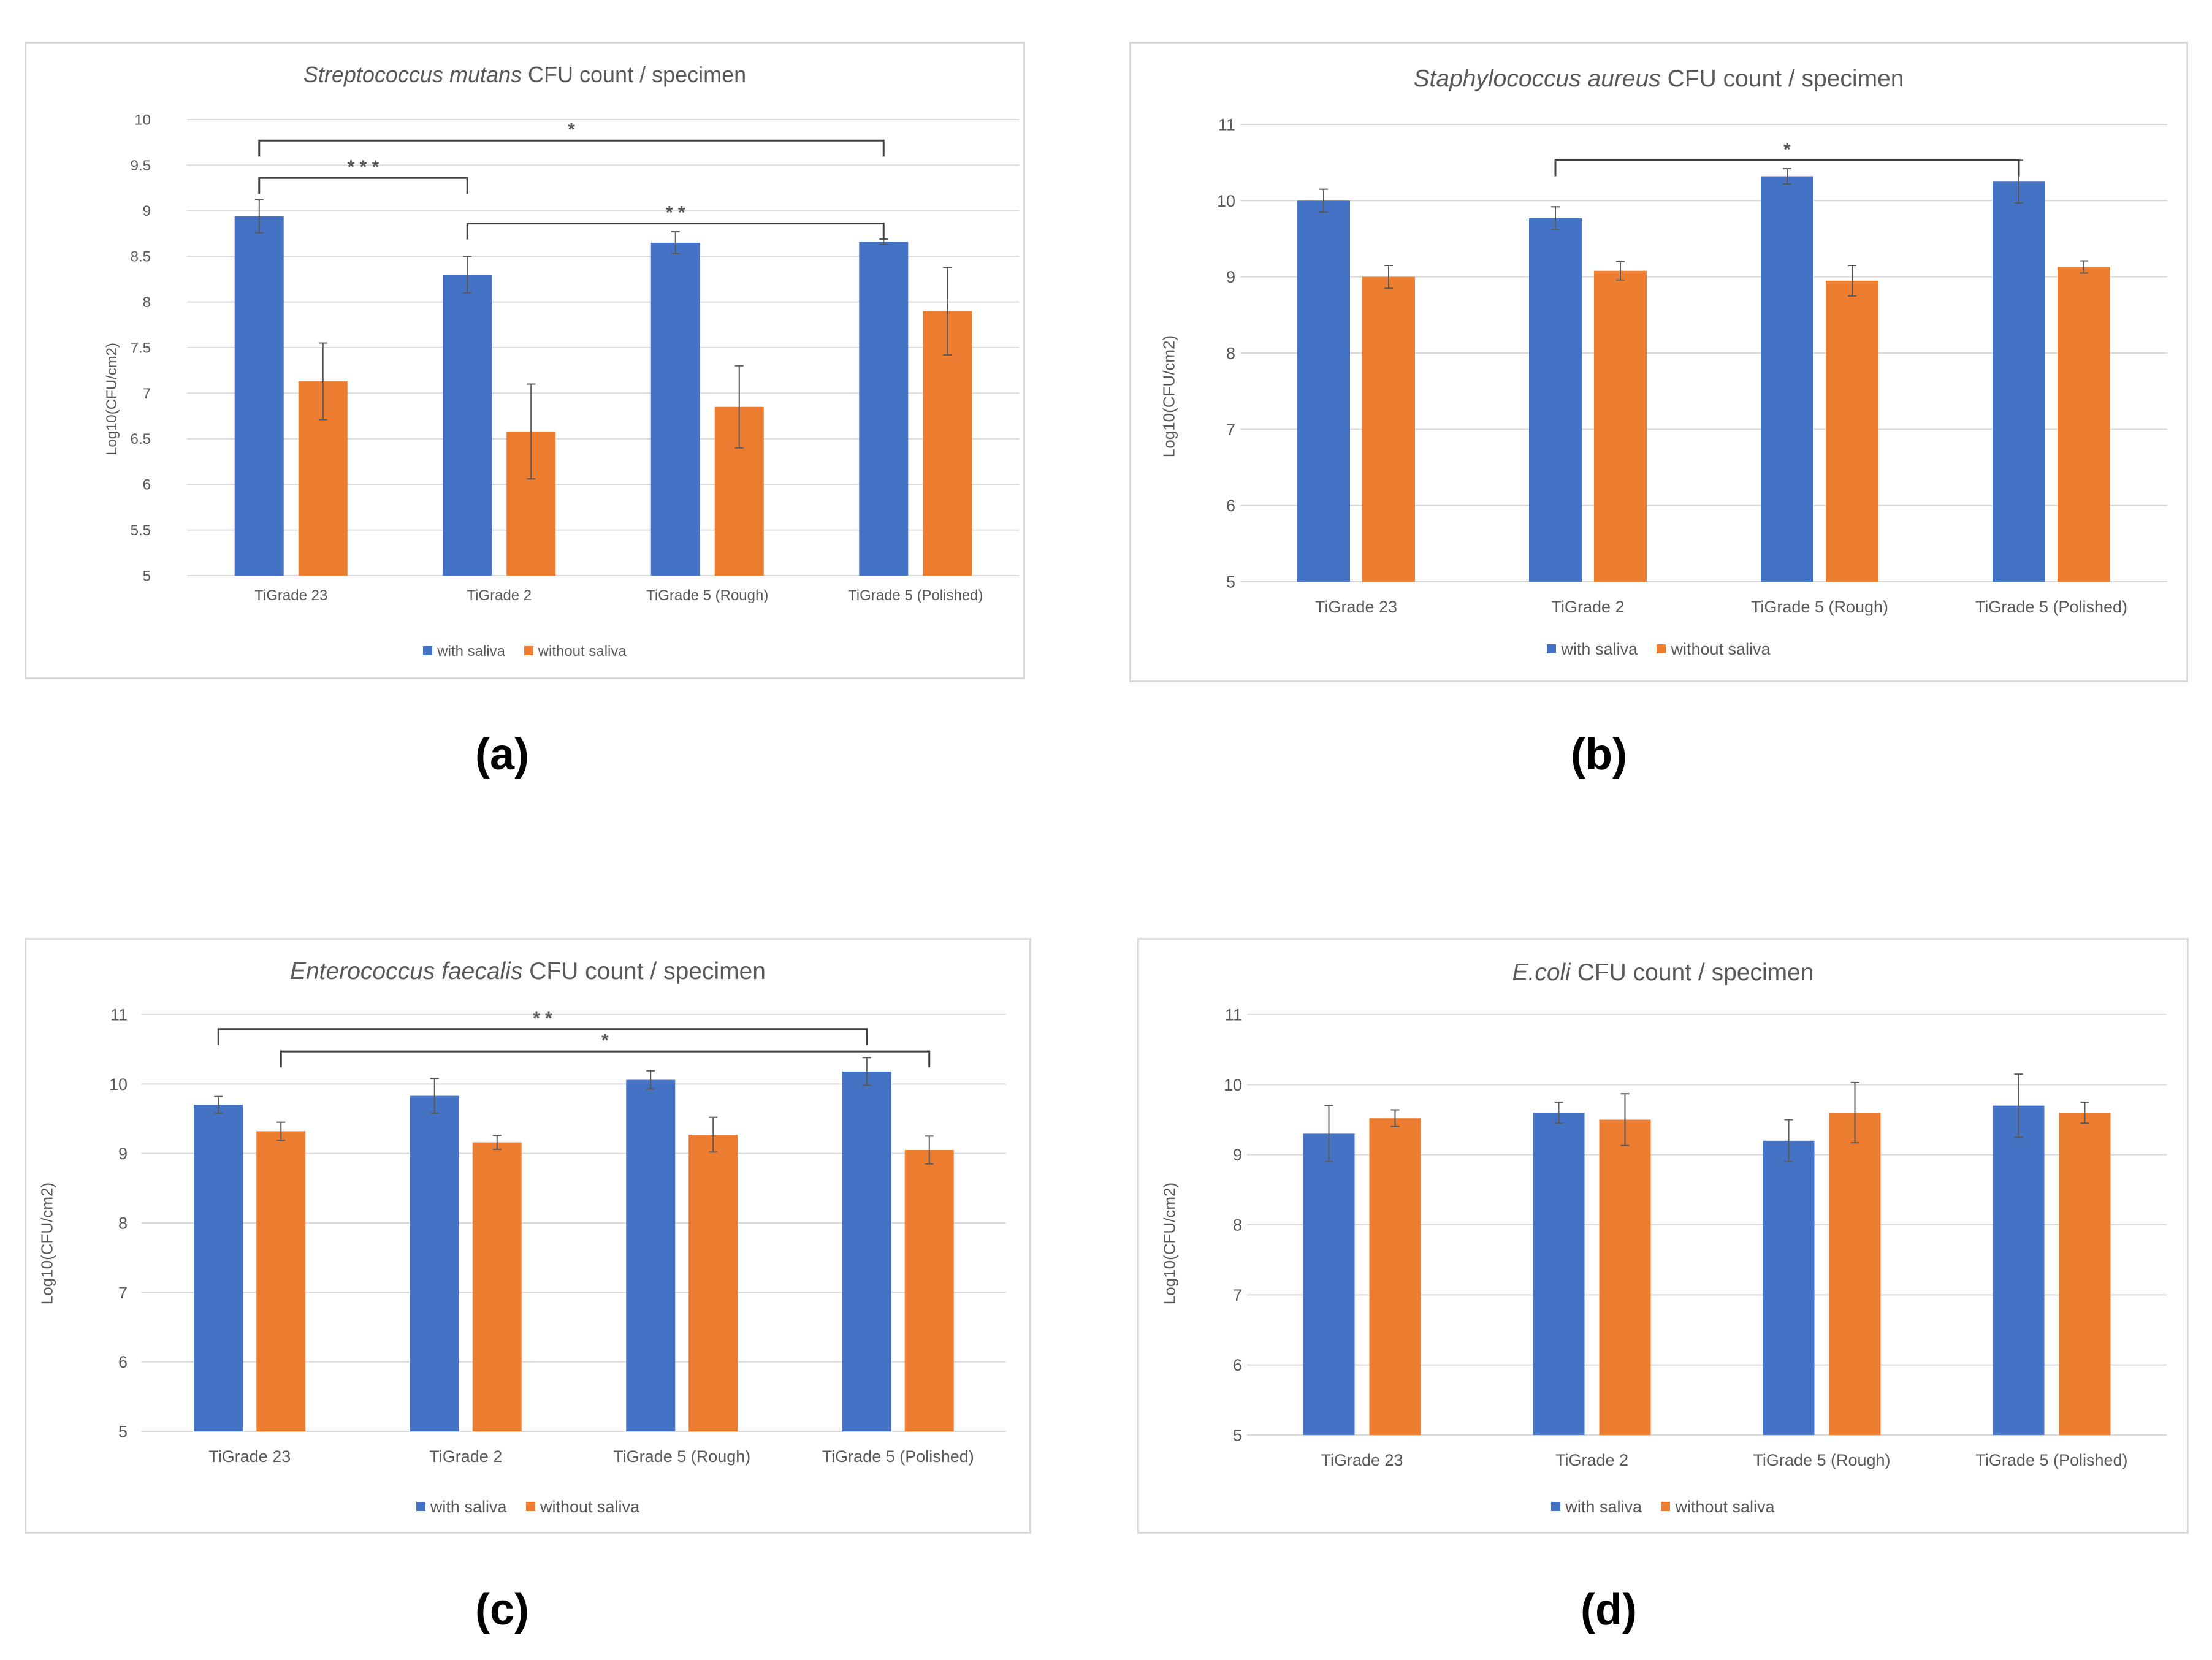  I want to click on y-tick-label: 5.5, so click(141, 530).